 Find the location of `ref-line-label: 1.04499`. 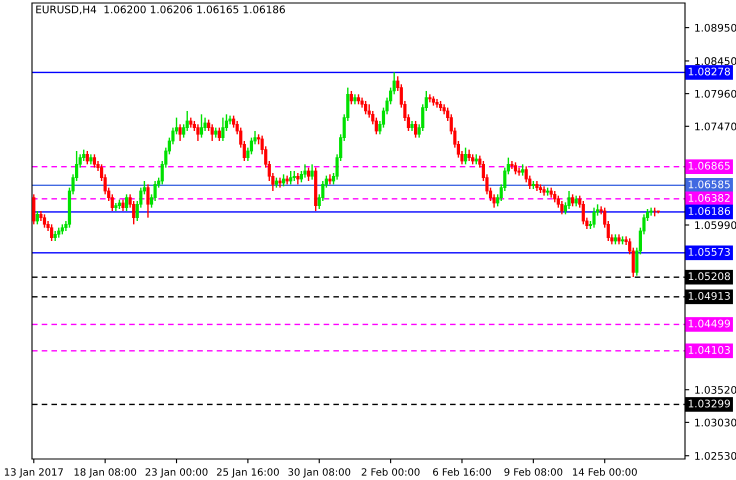

ref-line-label: 1.04499 is located at coordinates (709, 324).